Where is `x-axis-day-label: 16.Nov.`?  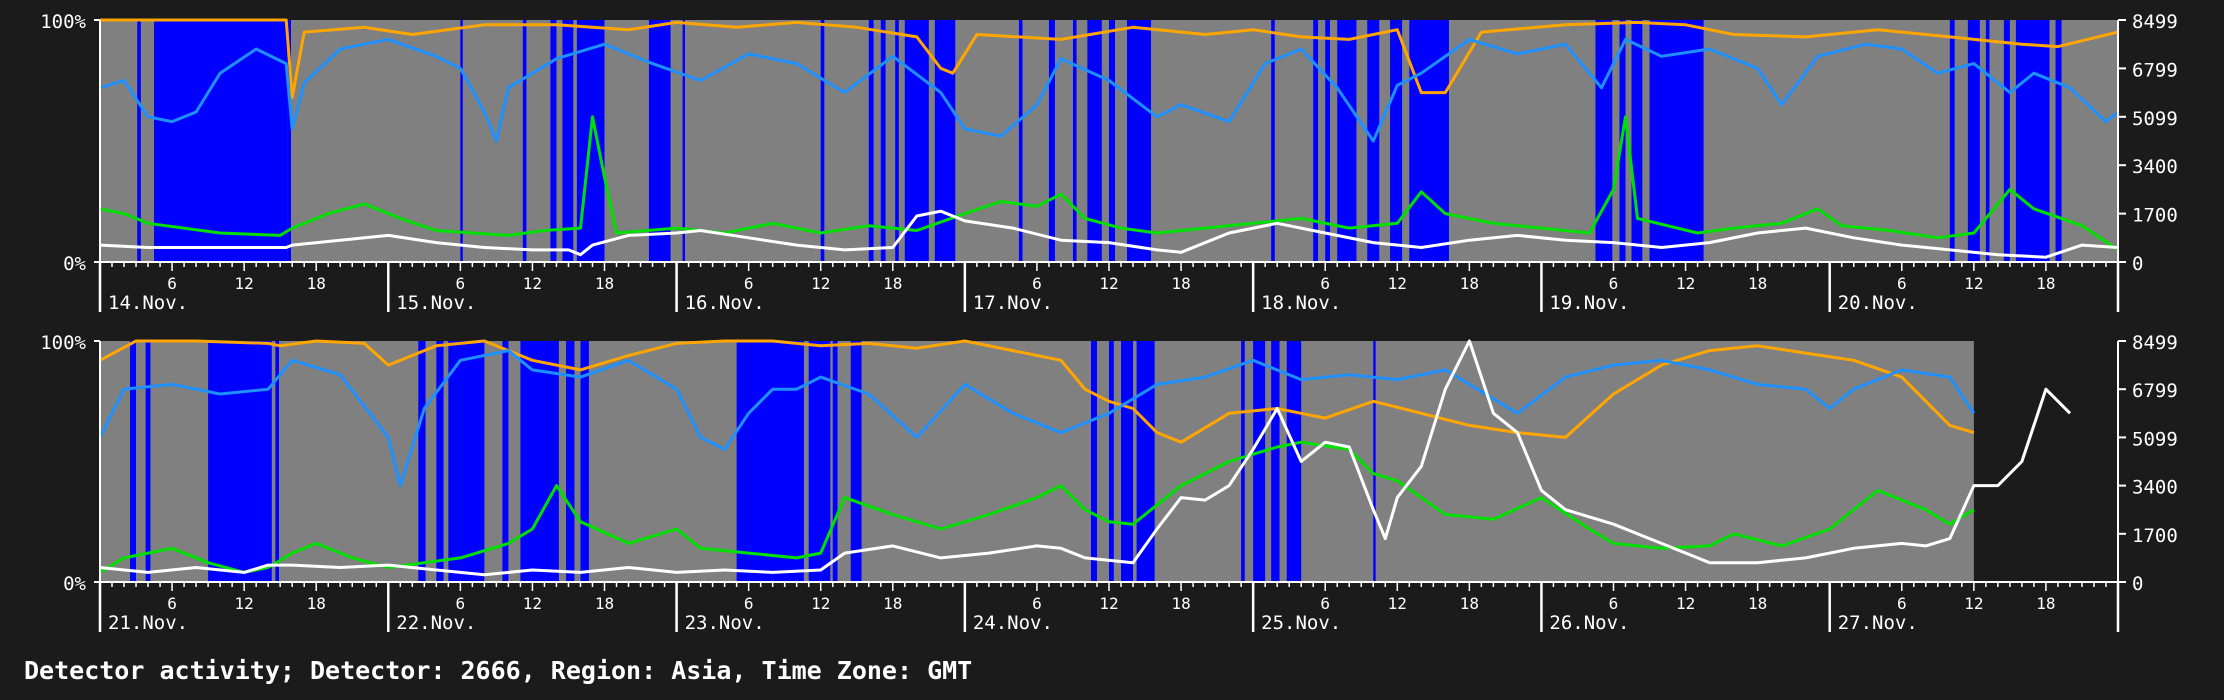 x-axis-day-label: 16.Nov. is located at coordinates (725, 303).